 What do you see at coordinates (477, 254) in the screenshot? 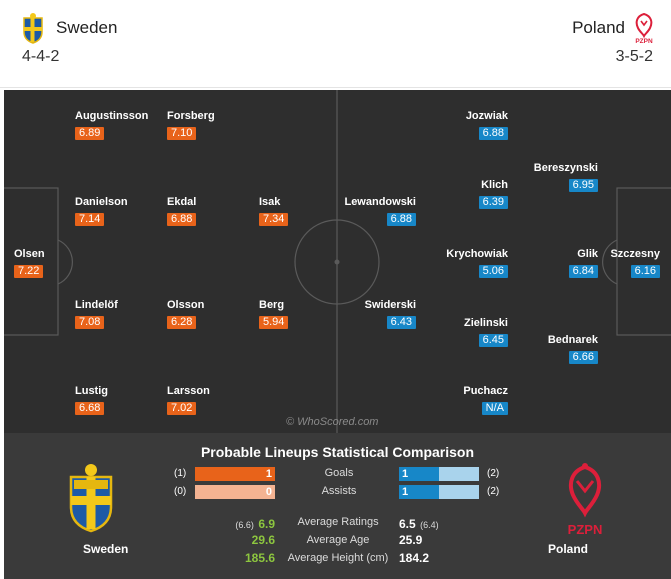
I see `player-name: Krychowiak` at bounding box center [477, 254].